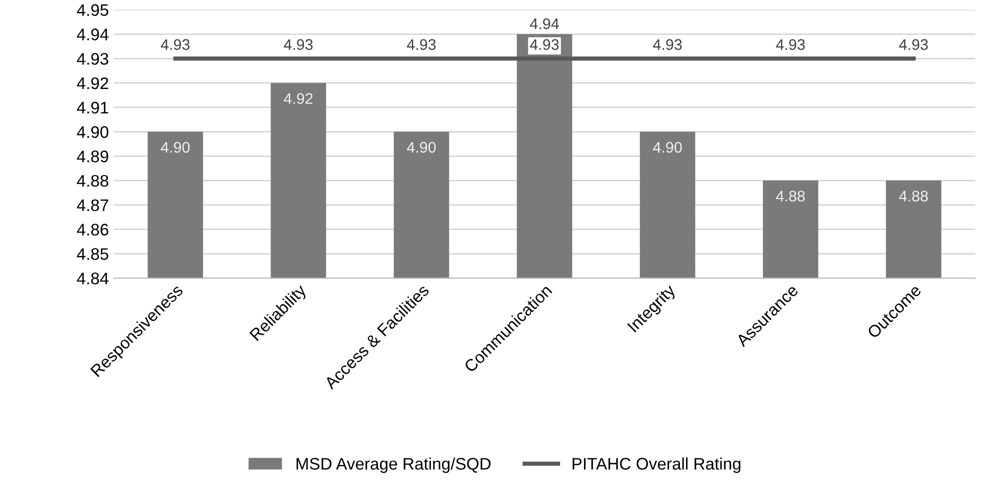  What do you see at coordinates (92, 10) in the screenshot?
I see `y-tick-label: 4.95` at bounding box center [92, 10].